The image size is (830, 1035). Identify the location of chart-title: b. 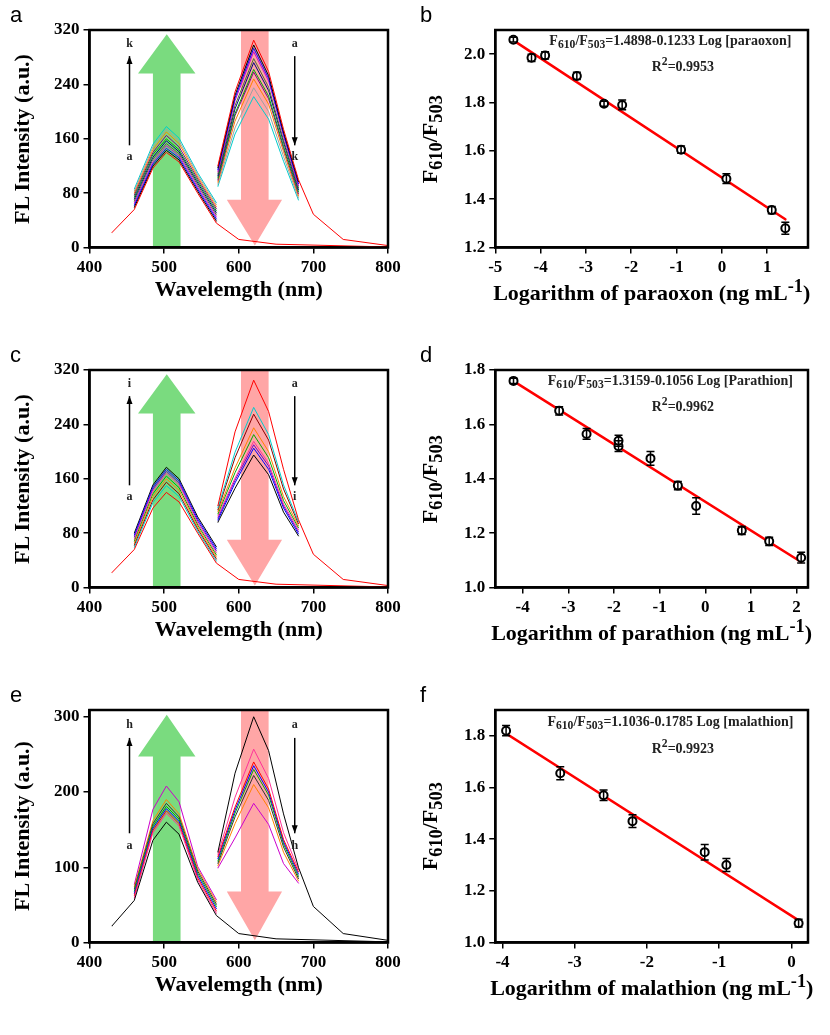
(426, 15).